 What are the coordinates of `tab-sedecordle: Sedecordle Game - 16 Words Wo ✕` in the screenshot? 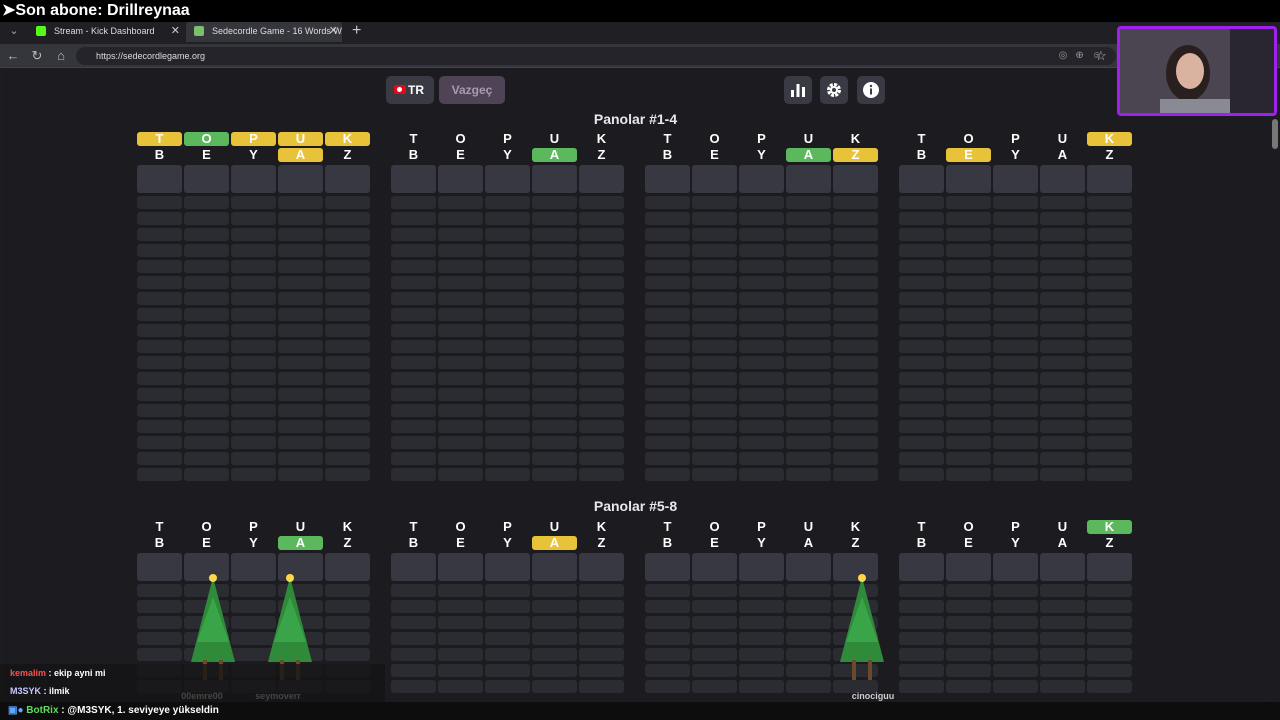 It's located at (264, 31).